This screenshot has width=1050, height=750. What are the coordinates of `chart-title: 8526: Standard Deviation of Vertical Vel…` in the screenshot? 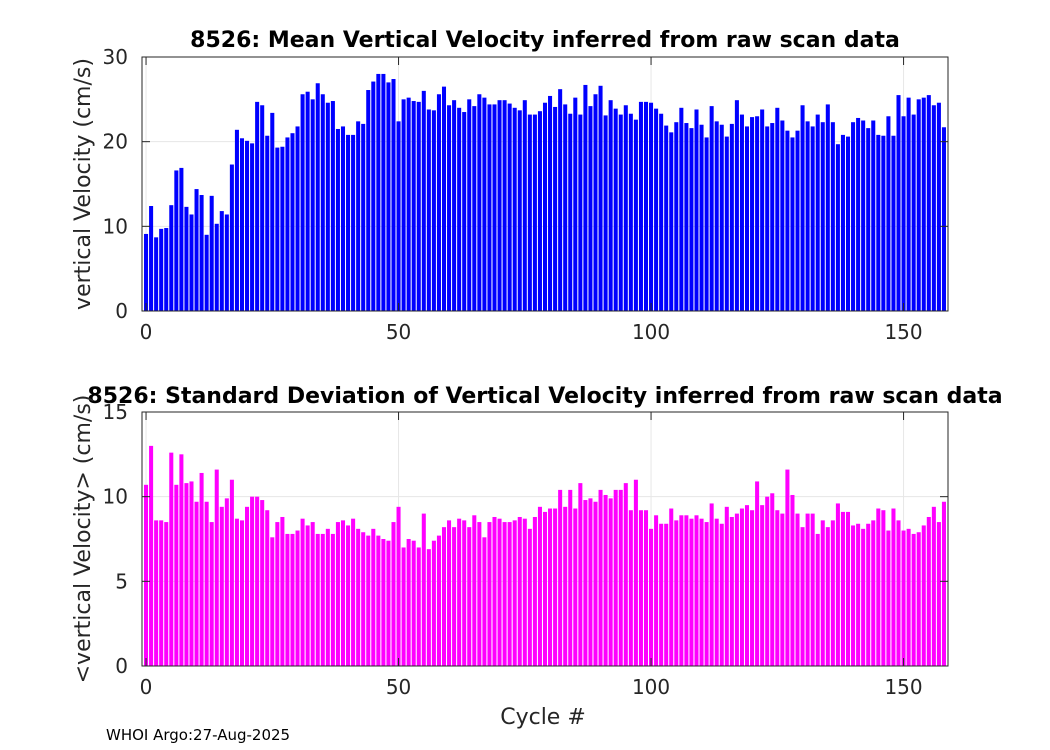 It's located at (544, 396).